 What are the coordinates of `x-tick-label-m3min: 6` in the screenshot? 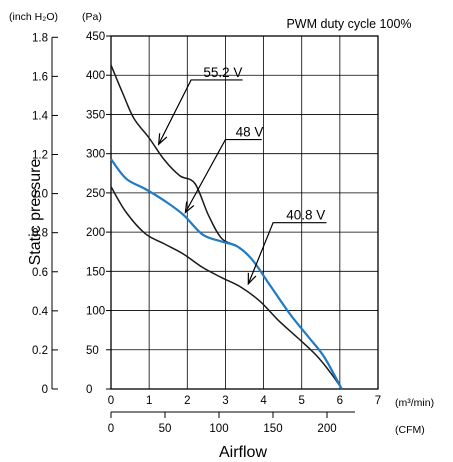 It's located at (340, 401).